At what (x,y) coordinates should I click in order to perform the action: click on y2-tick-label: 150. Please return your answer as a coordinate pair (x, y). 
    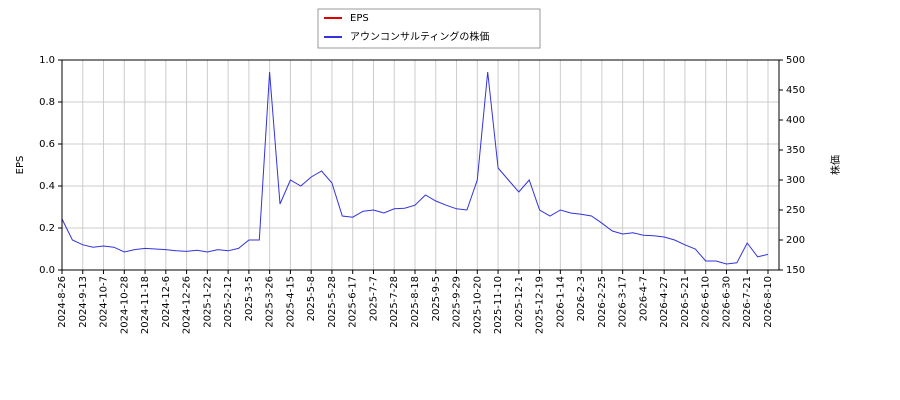
    Looking at the image, I should click on (795, 270).